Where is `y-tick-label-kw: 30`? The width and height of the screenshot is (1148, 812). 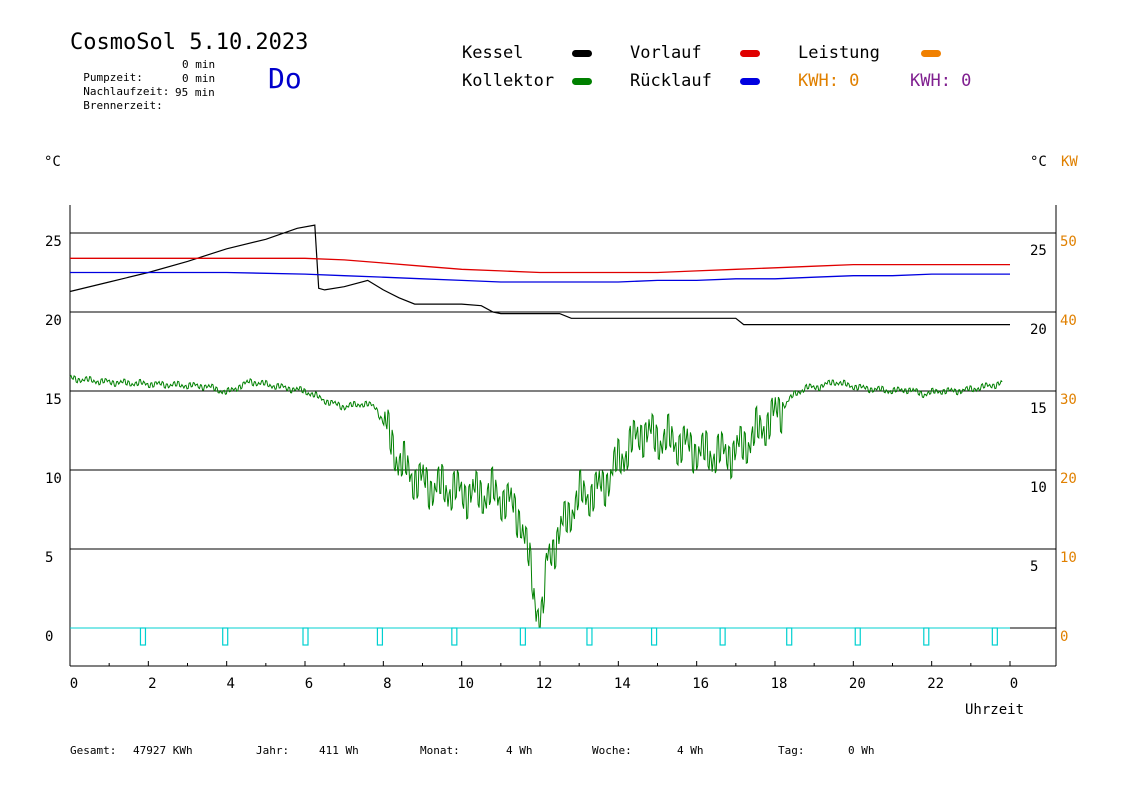 y-tick-label-kw: 30 is located at coordinates (1068, 400).